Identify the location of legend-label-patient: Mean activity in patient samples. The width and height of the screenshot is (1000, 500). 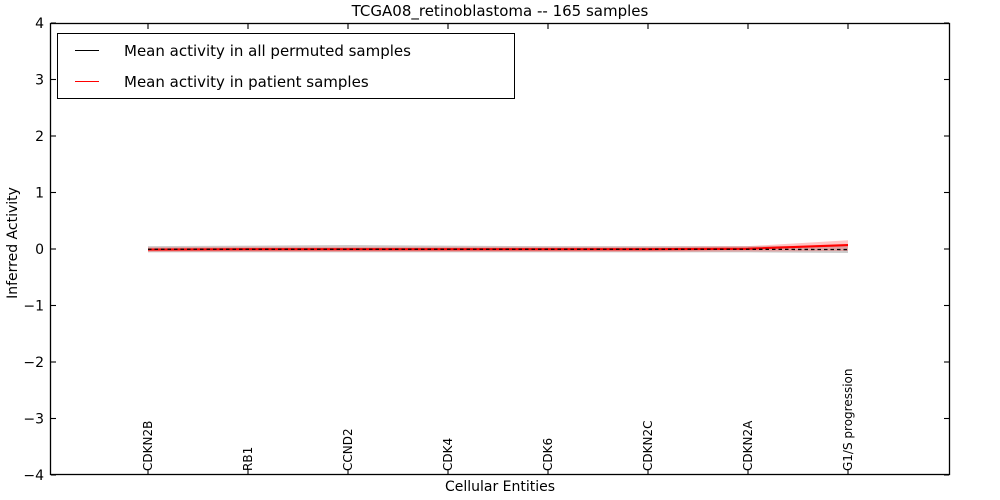
(246, 81).